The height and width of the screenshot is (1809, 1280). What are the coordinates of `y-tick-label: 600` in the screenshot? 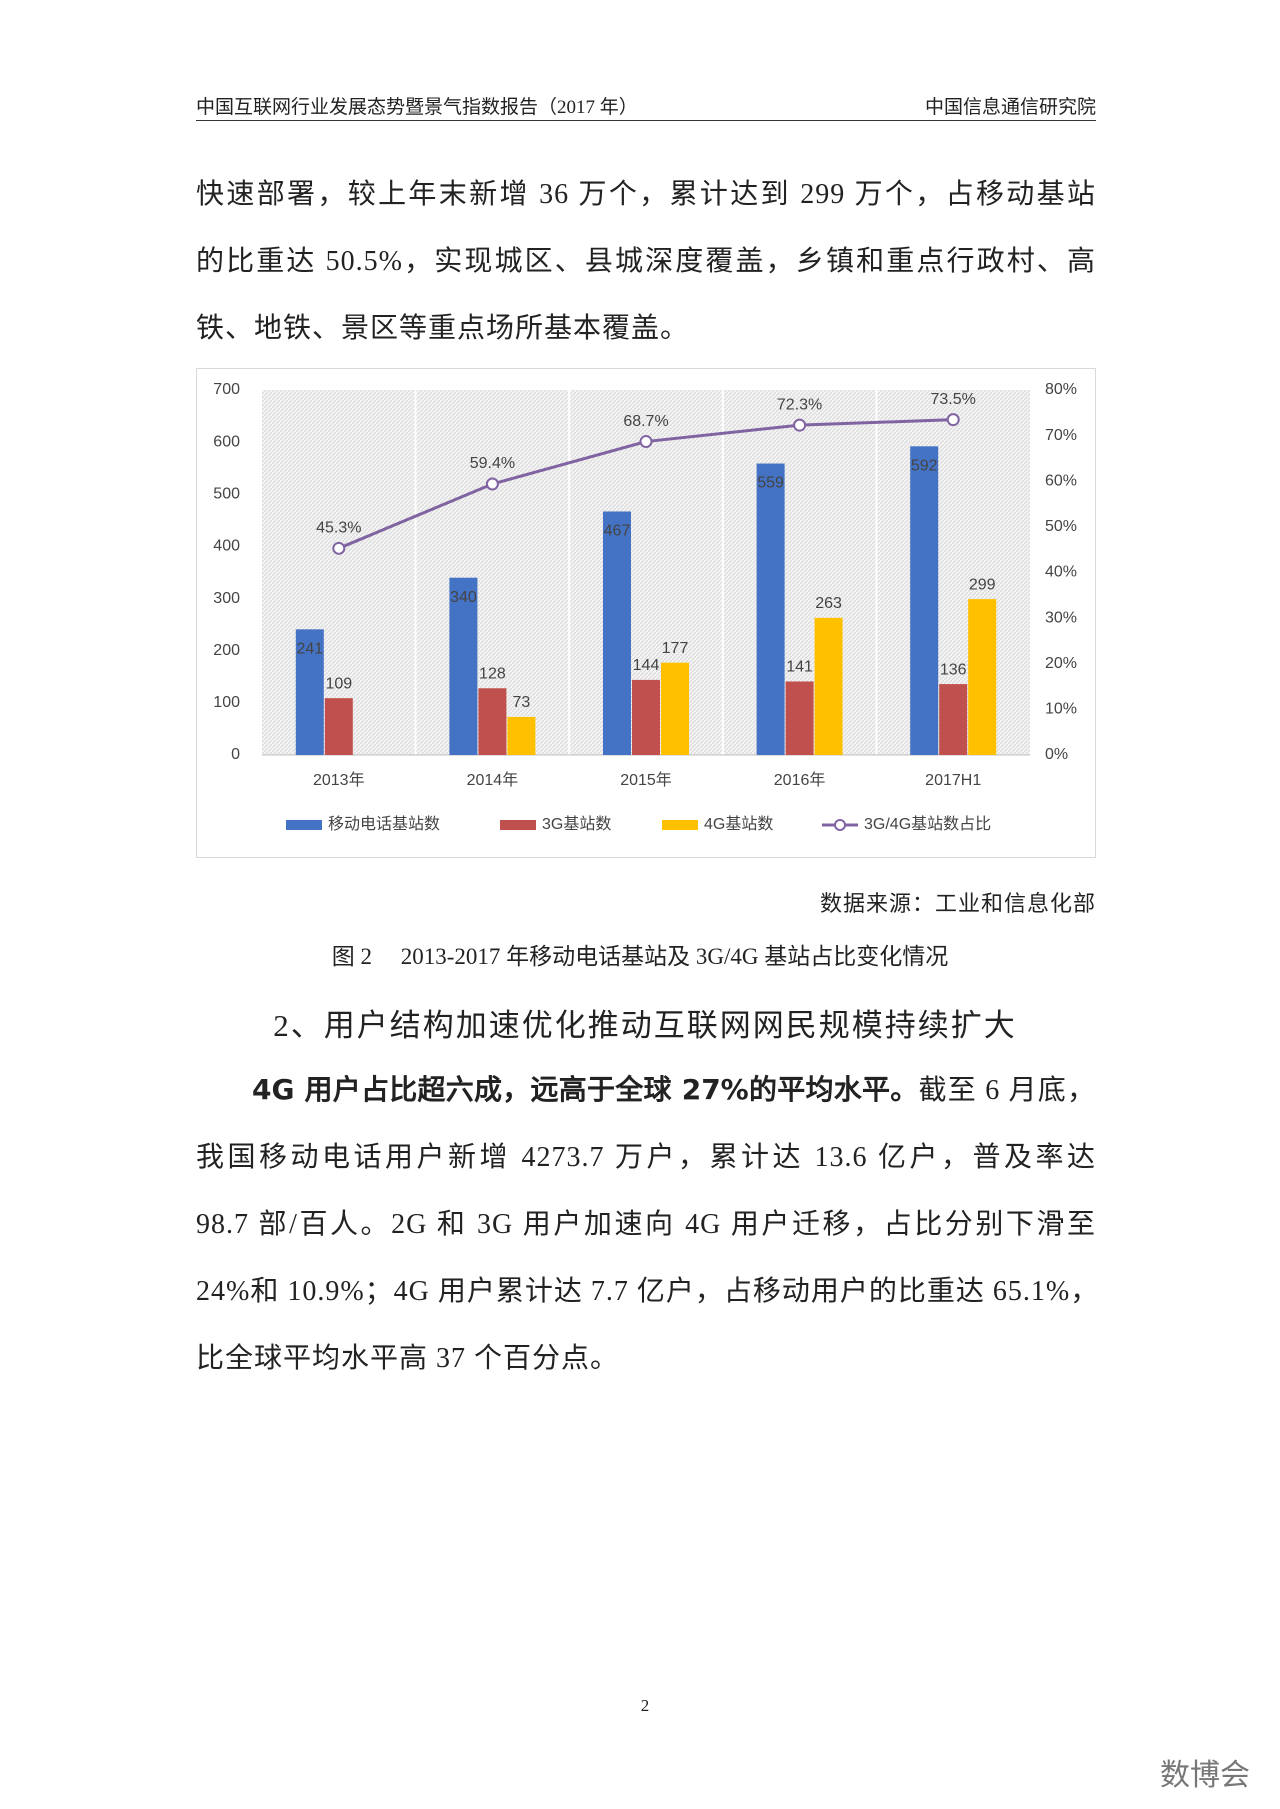 It's located at (226, 441).